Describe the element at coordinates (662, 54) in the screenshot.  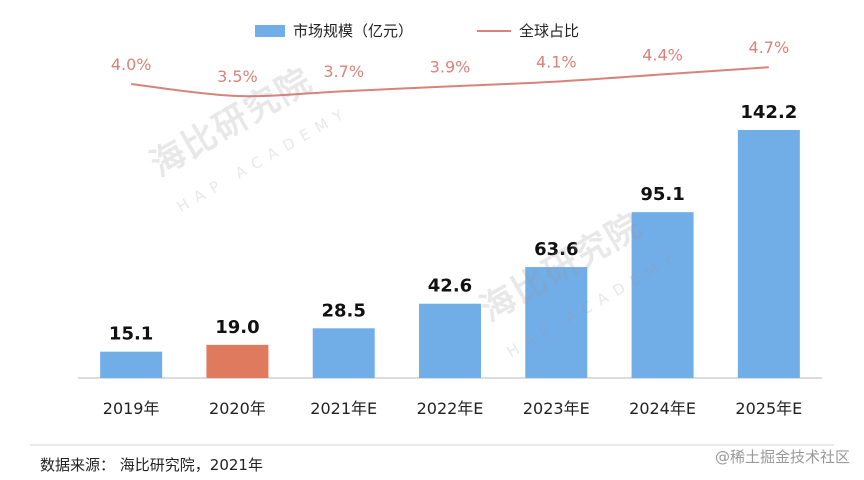
I see `line-value-label-5: 4.4%` at that location.